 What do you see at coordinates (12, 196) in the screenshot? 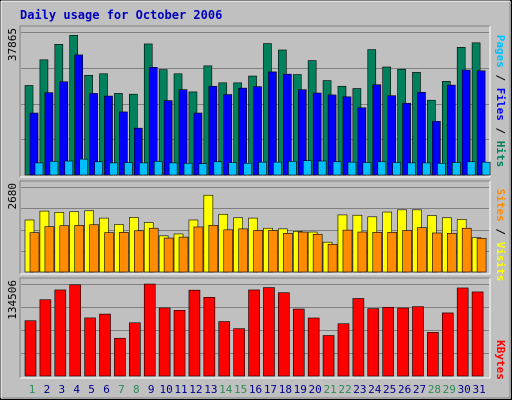
I see `panel-visits-ymax-label: 2680` at bounding box center [12, 196].